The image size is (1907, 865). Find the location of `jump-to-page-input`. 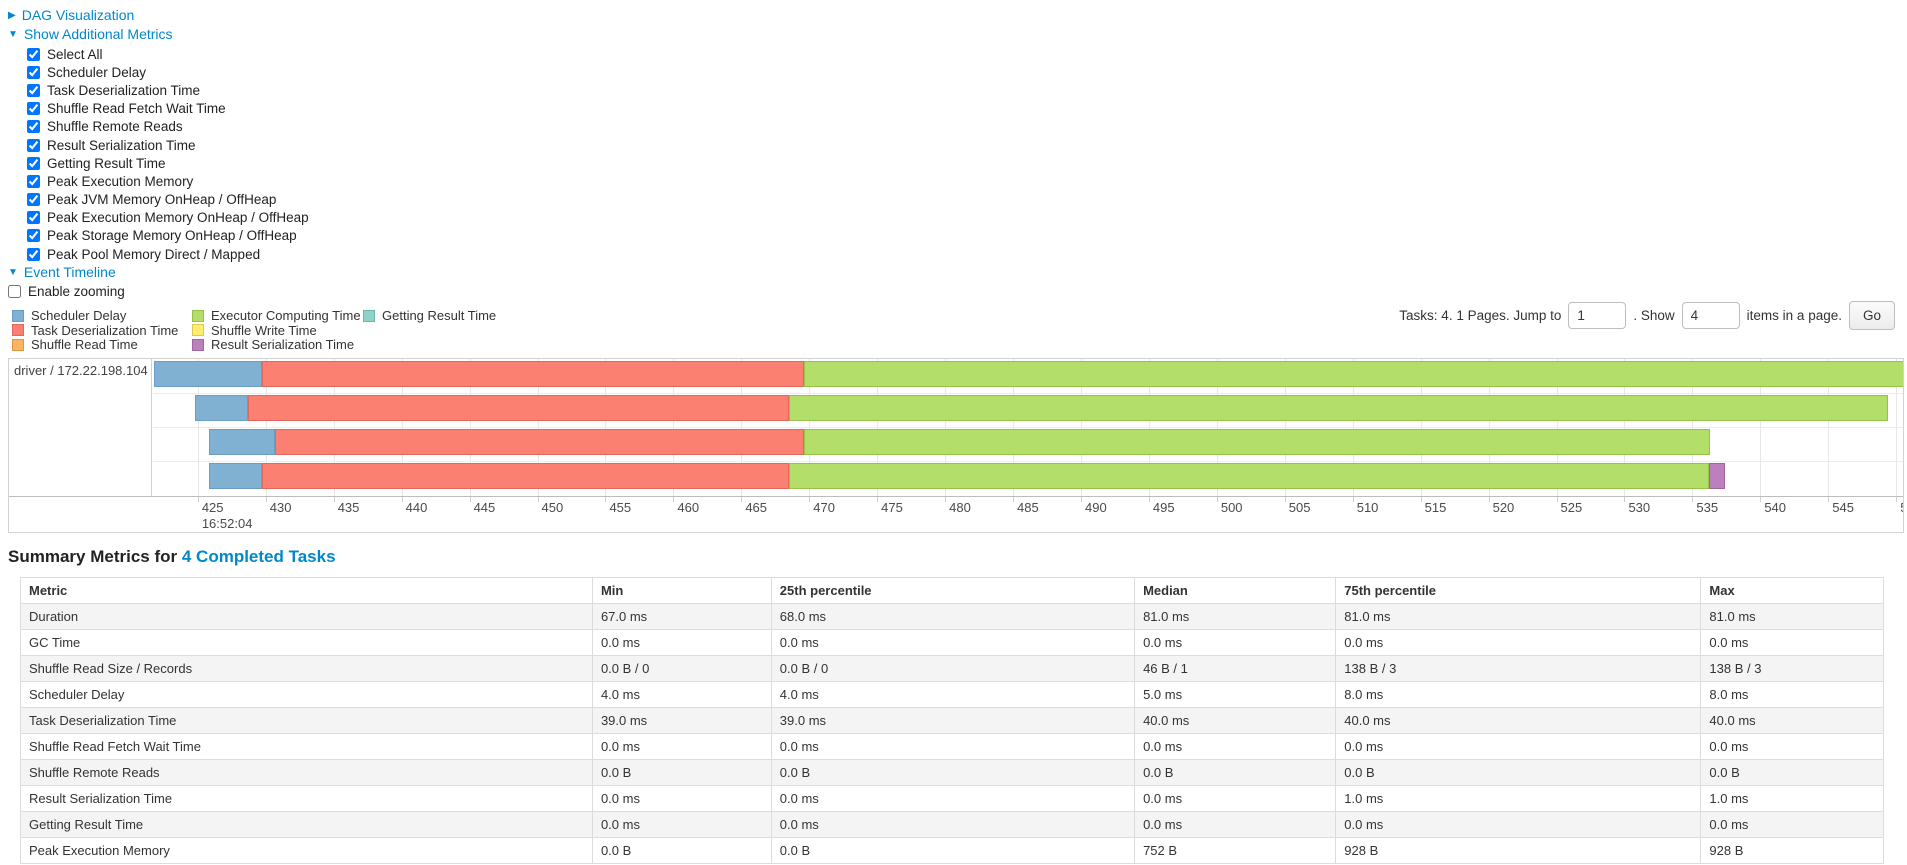

jump-to-page-input is located at coordinates (1597, 316).